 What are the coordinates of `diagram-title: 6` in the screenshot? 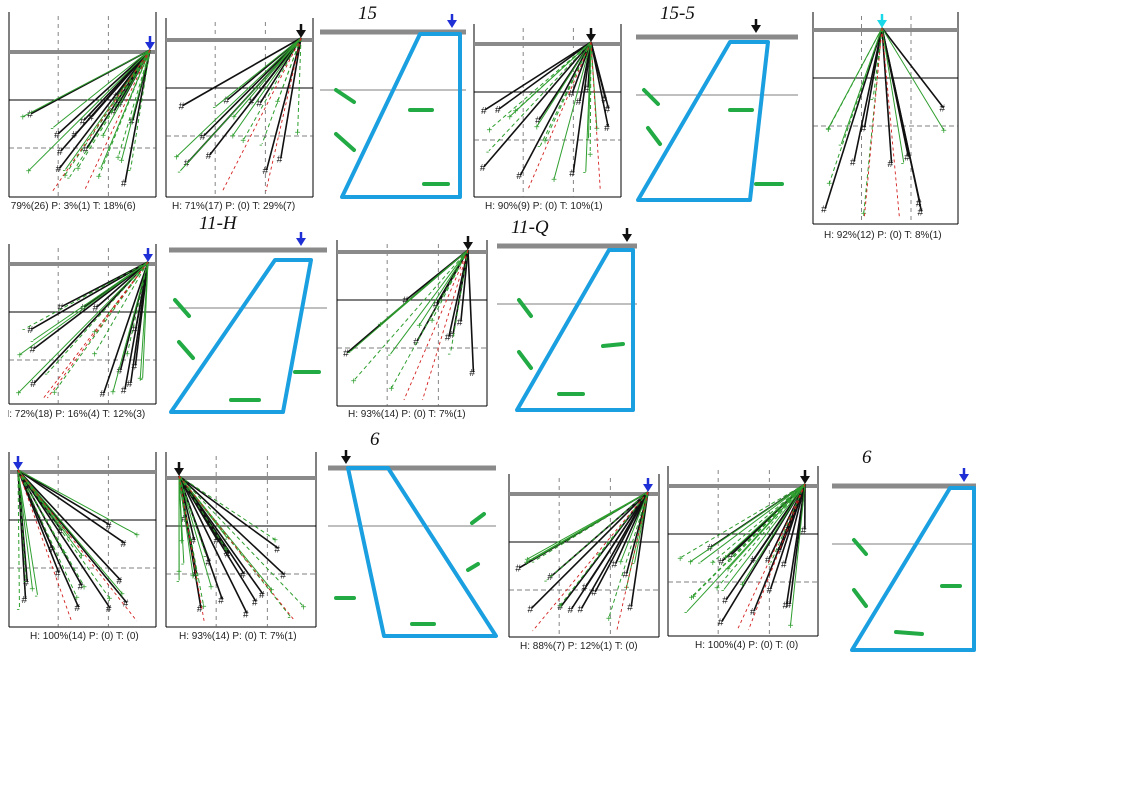 It's located at (867, 457).